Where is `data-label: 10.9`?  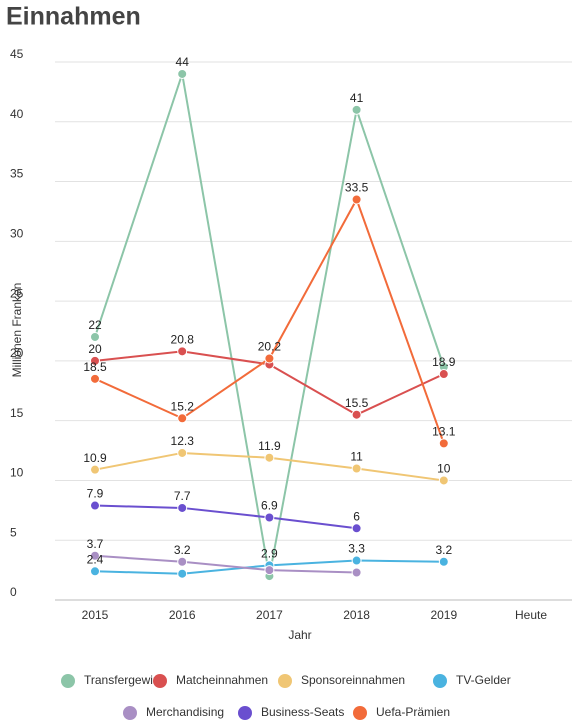
data-label: 10.9 is located at coordinates (95, 458).